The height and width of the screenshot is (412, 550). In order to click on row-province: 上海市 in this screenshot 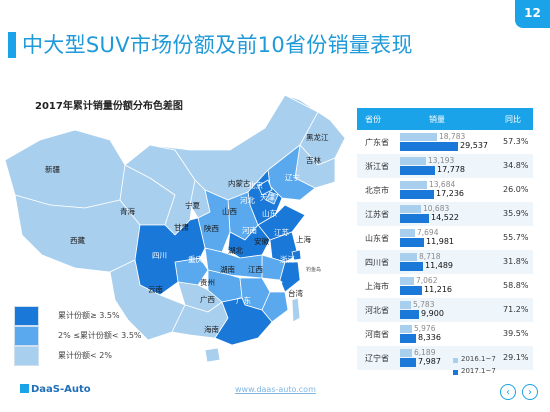, I will do `click(377, 286)`.